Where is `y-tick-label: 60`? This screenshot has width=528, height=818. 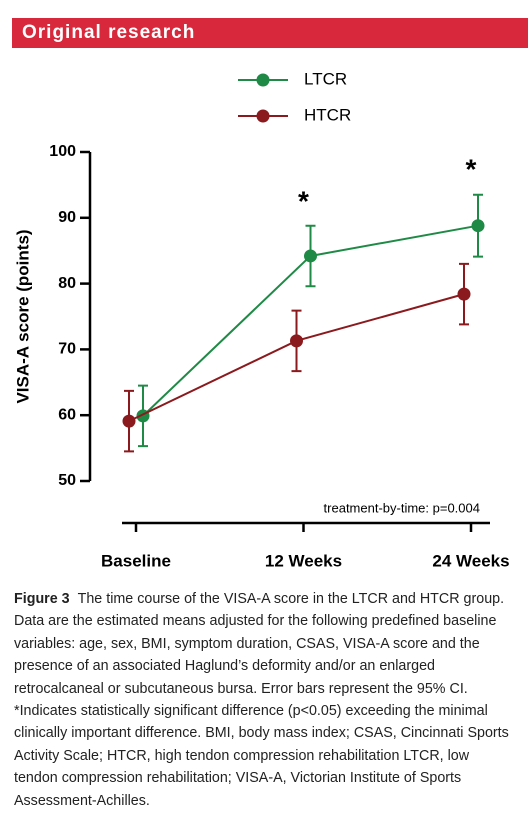 y-tick-label: 60 is located at coordinates (67, 414).